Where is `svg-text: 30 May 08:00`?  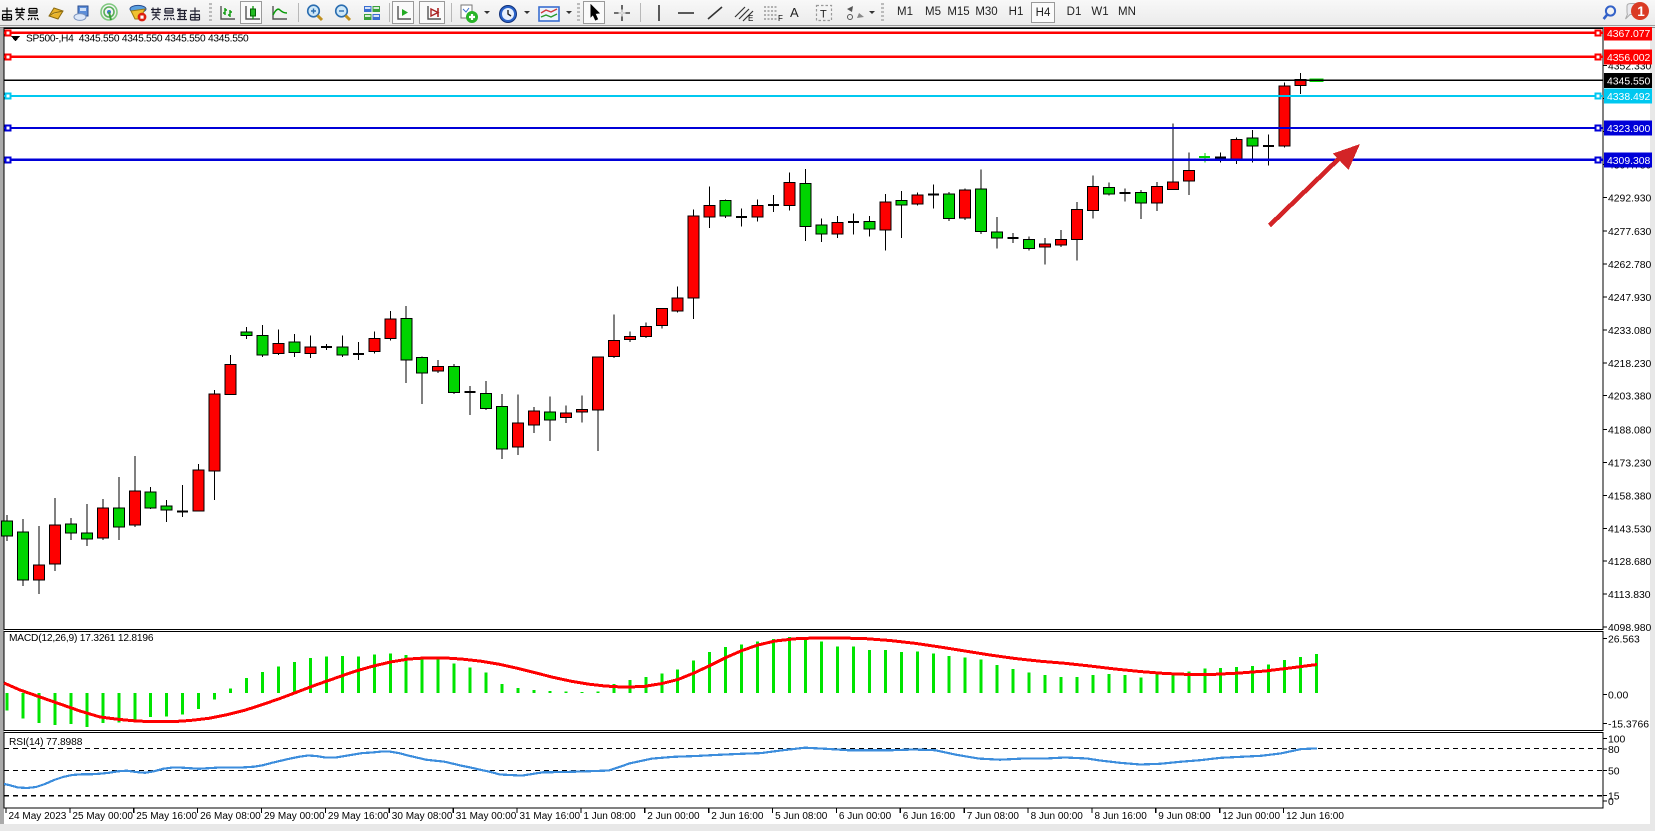
svg-text: 30 May 08:00 is located at coordinates (422, 816).